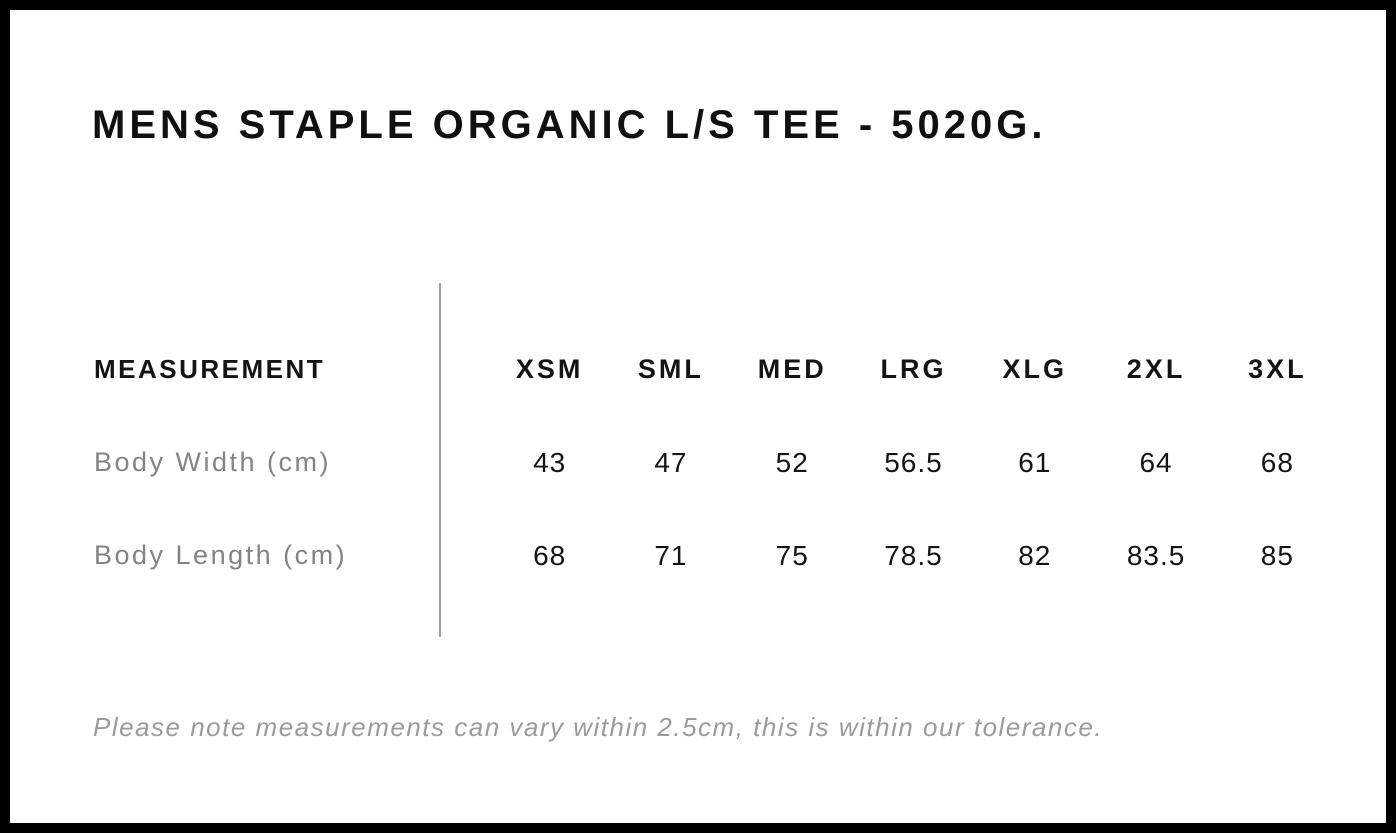 The image size is (1396, 833). Describe the element at coordinates (1277, 369) in the screenshot. I see `size-column-header-3xl: 3XL` at that location.